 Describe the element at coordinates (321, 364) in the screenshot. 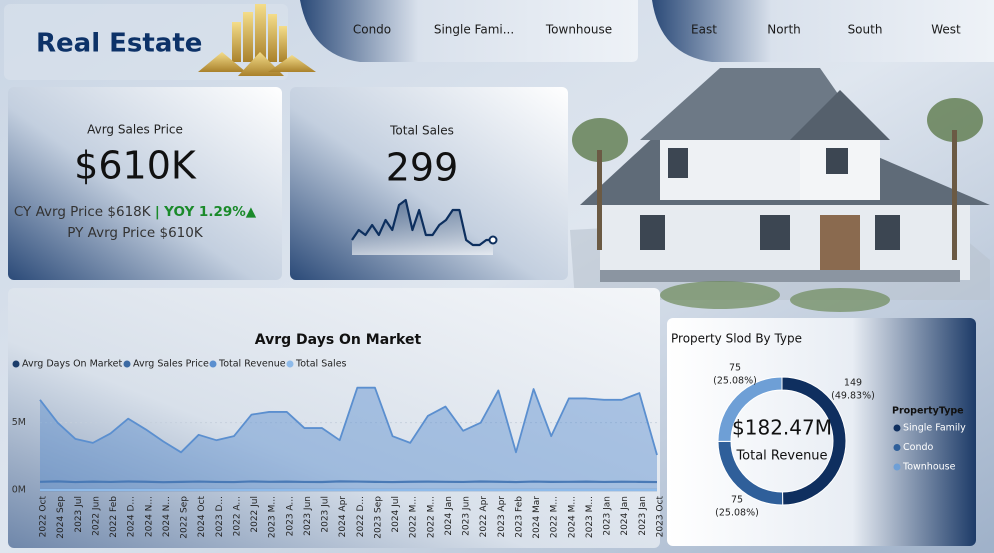

I see `legend-label: Total Sales` at that location.